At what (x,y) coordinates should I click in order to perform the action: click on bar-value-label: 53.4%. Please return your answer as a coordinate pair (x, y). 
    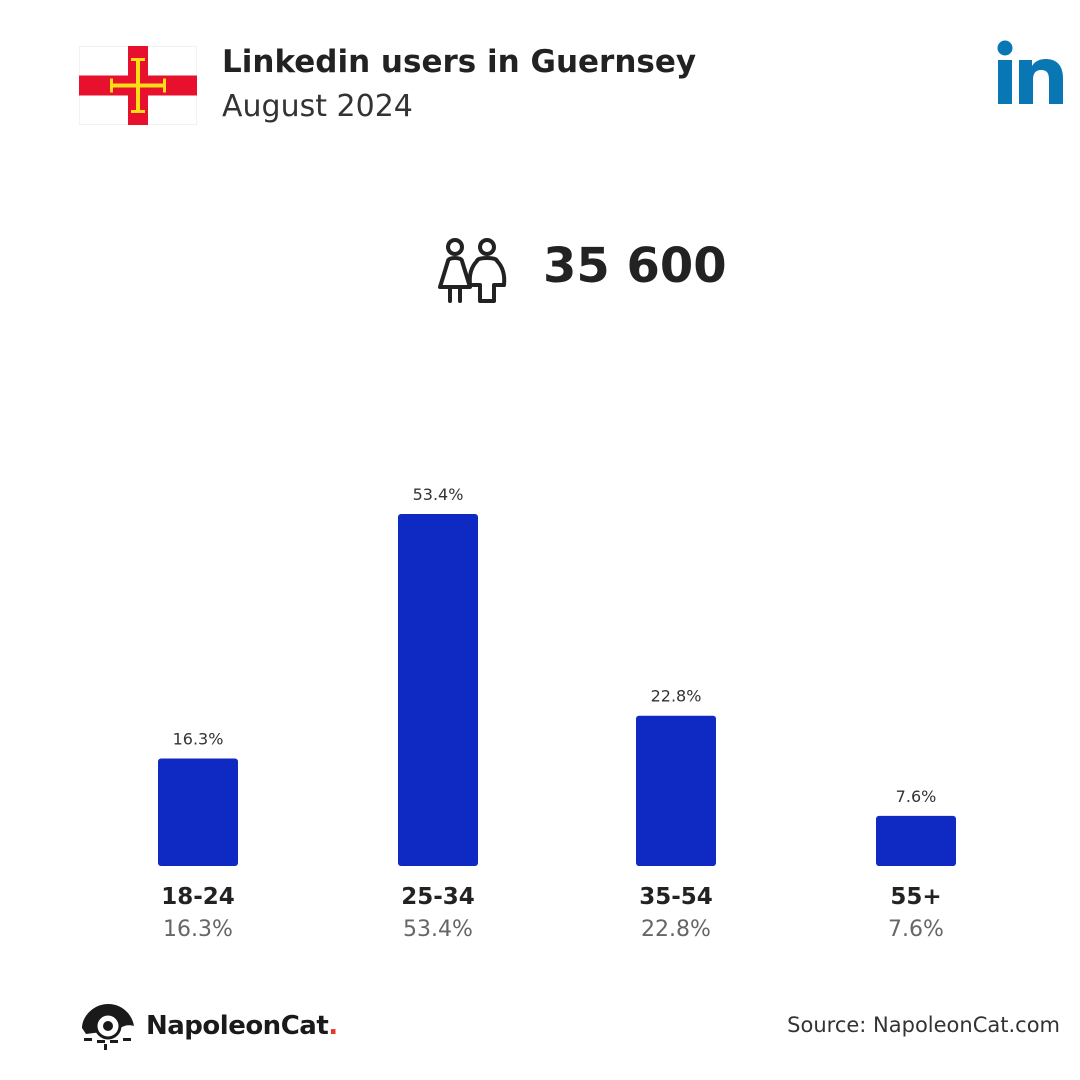
    Looking at the image, I should click on (438, 494).